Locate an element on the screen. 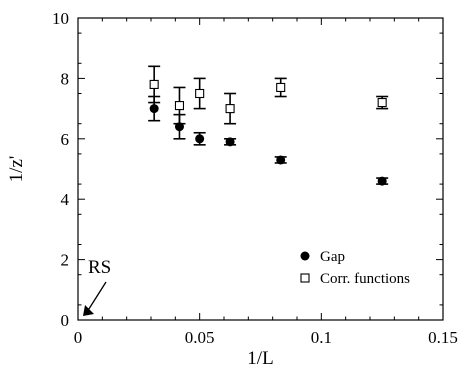 This screenshot has width=459, height=374. y-axis-label: 1/z' is located at coordinates (16, 169).